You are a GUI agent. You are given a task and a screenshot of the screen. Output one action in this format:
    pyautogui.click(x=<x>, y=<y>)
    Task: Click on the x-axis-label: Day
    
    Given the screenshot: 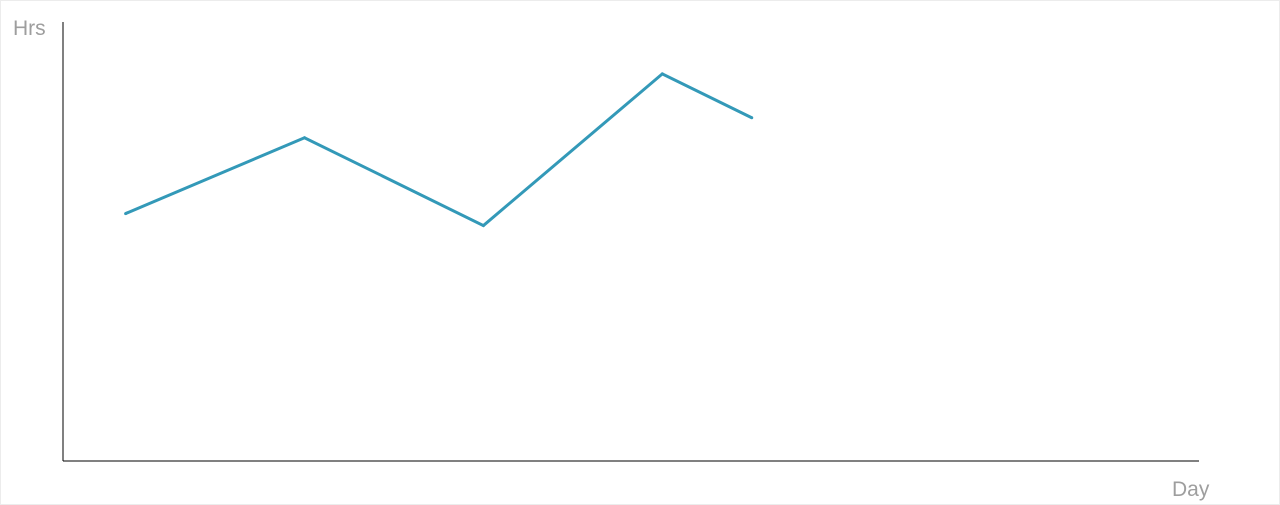 What is the action you would take?
    pyautogui.click(x=1191, y=489)
    